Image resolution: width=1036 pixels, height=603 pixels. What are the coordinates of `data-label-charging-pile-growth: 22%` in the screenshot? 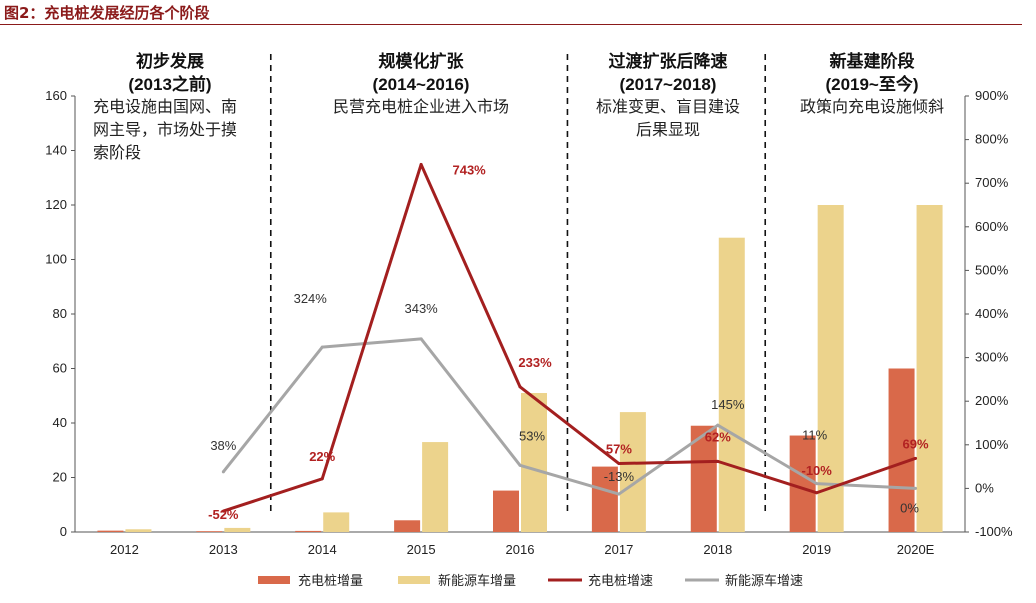 It's located at (322, 456).